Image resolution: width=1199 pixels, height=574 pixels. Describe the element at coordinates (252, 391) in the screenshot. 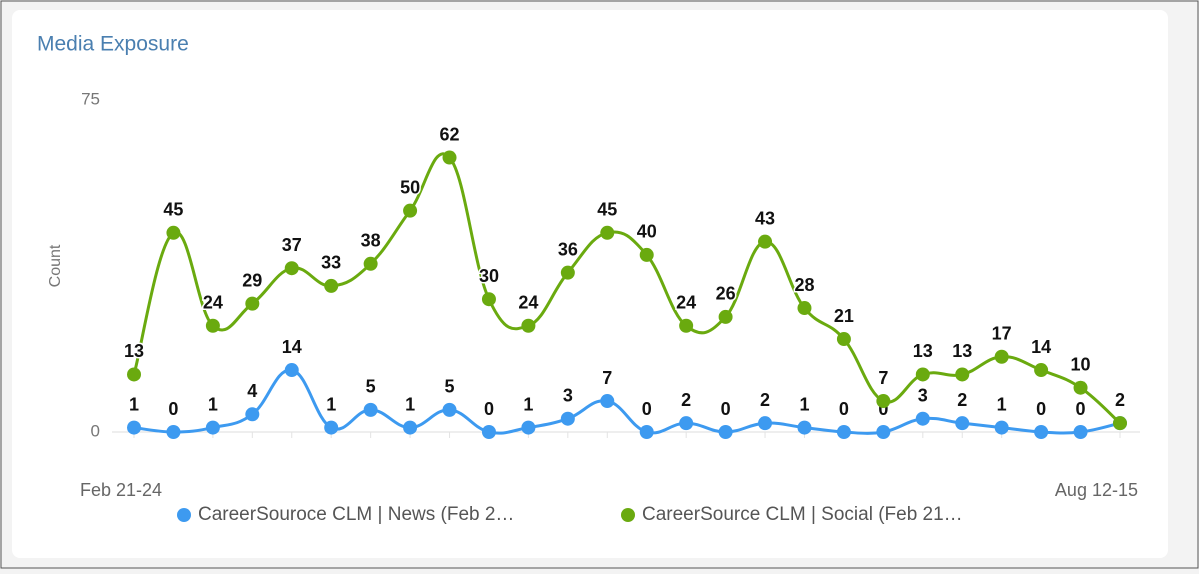

I see `data-label: 4` at that location.